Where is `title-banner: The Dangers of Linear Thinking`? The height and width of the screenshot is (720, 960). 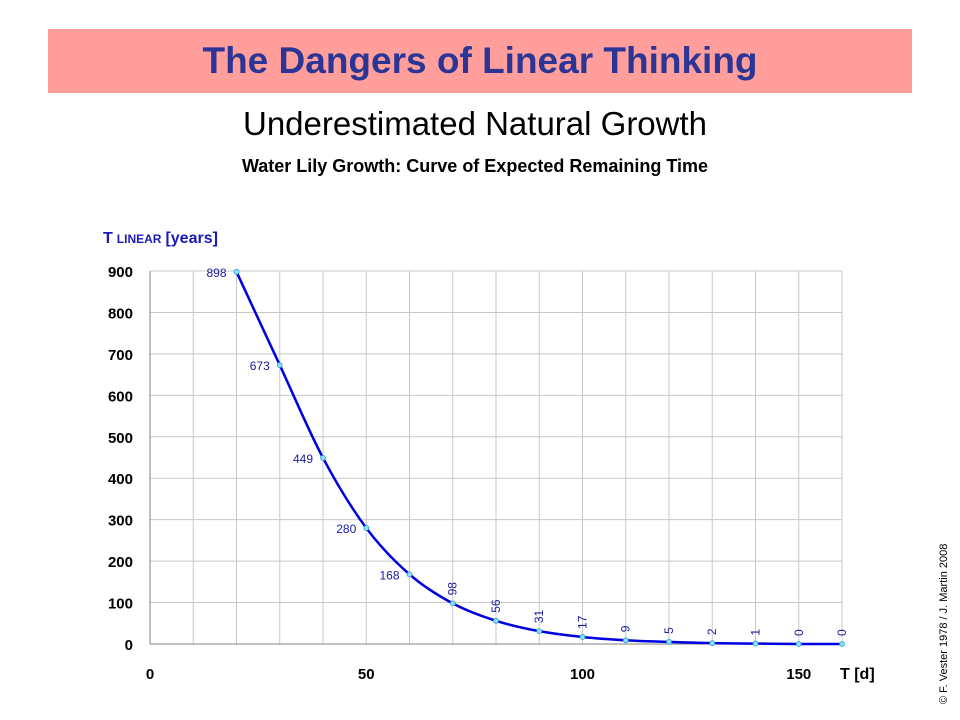
title-banner: The Dangers of Linear Thinking is located at coordinates (480, 61).